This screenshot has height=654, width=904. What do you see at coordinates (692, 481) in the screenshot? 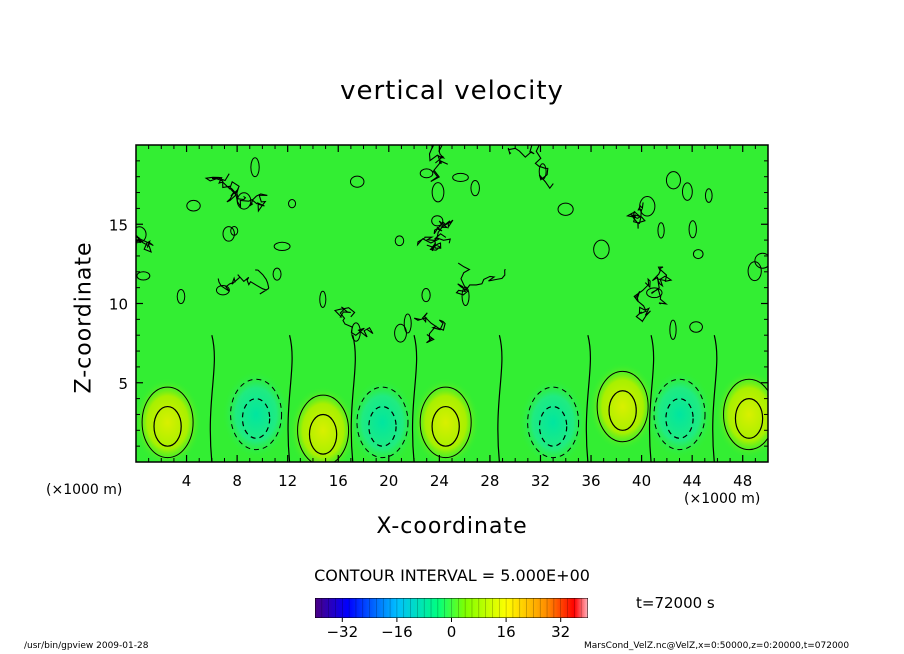
I see `x-tick-label: 44` at bounding box center [692, 481].